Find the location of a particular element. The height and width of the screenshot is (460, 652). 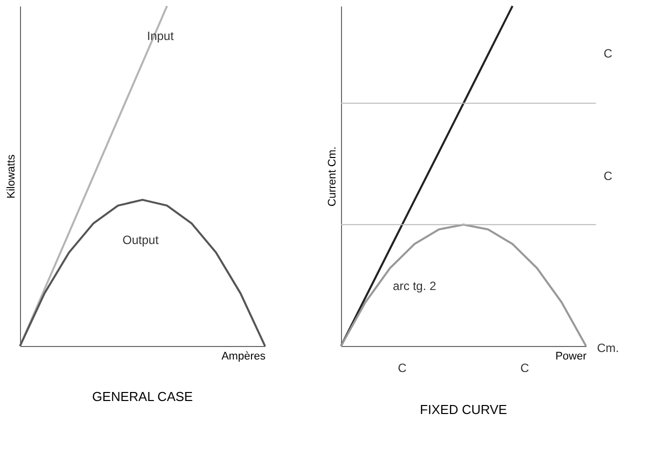

text: Cm. is located at coordinates (608, 348).